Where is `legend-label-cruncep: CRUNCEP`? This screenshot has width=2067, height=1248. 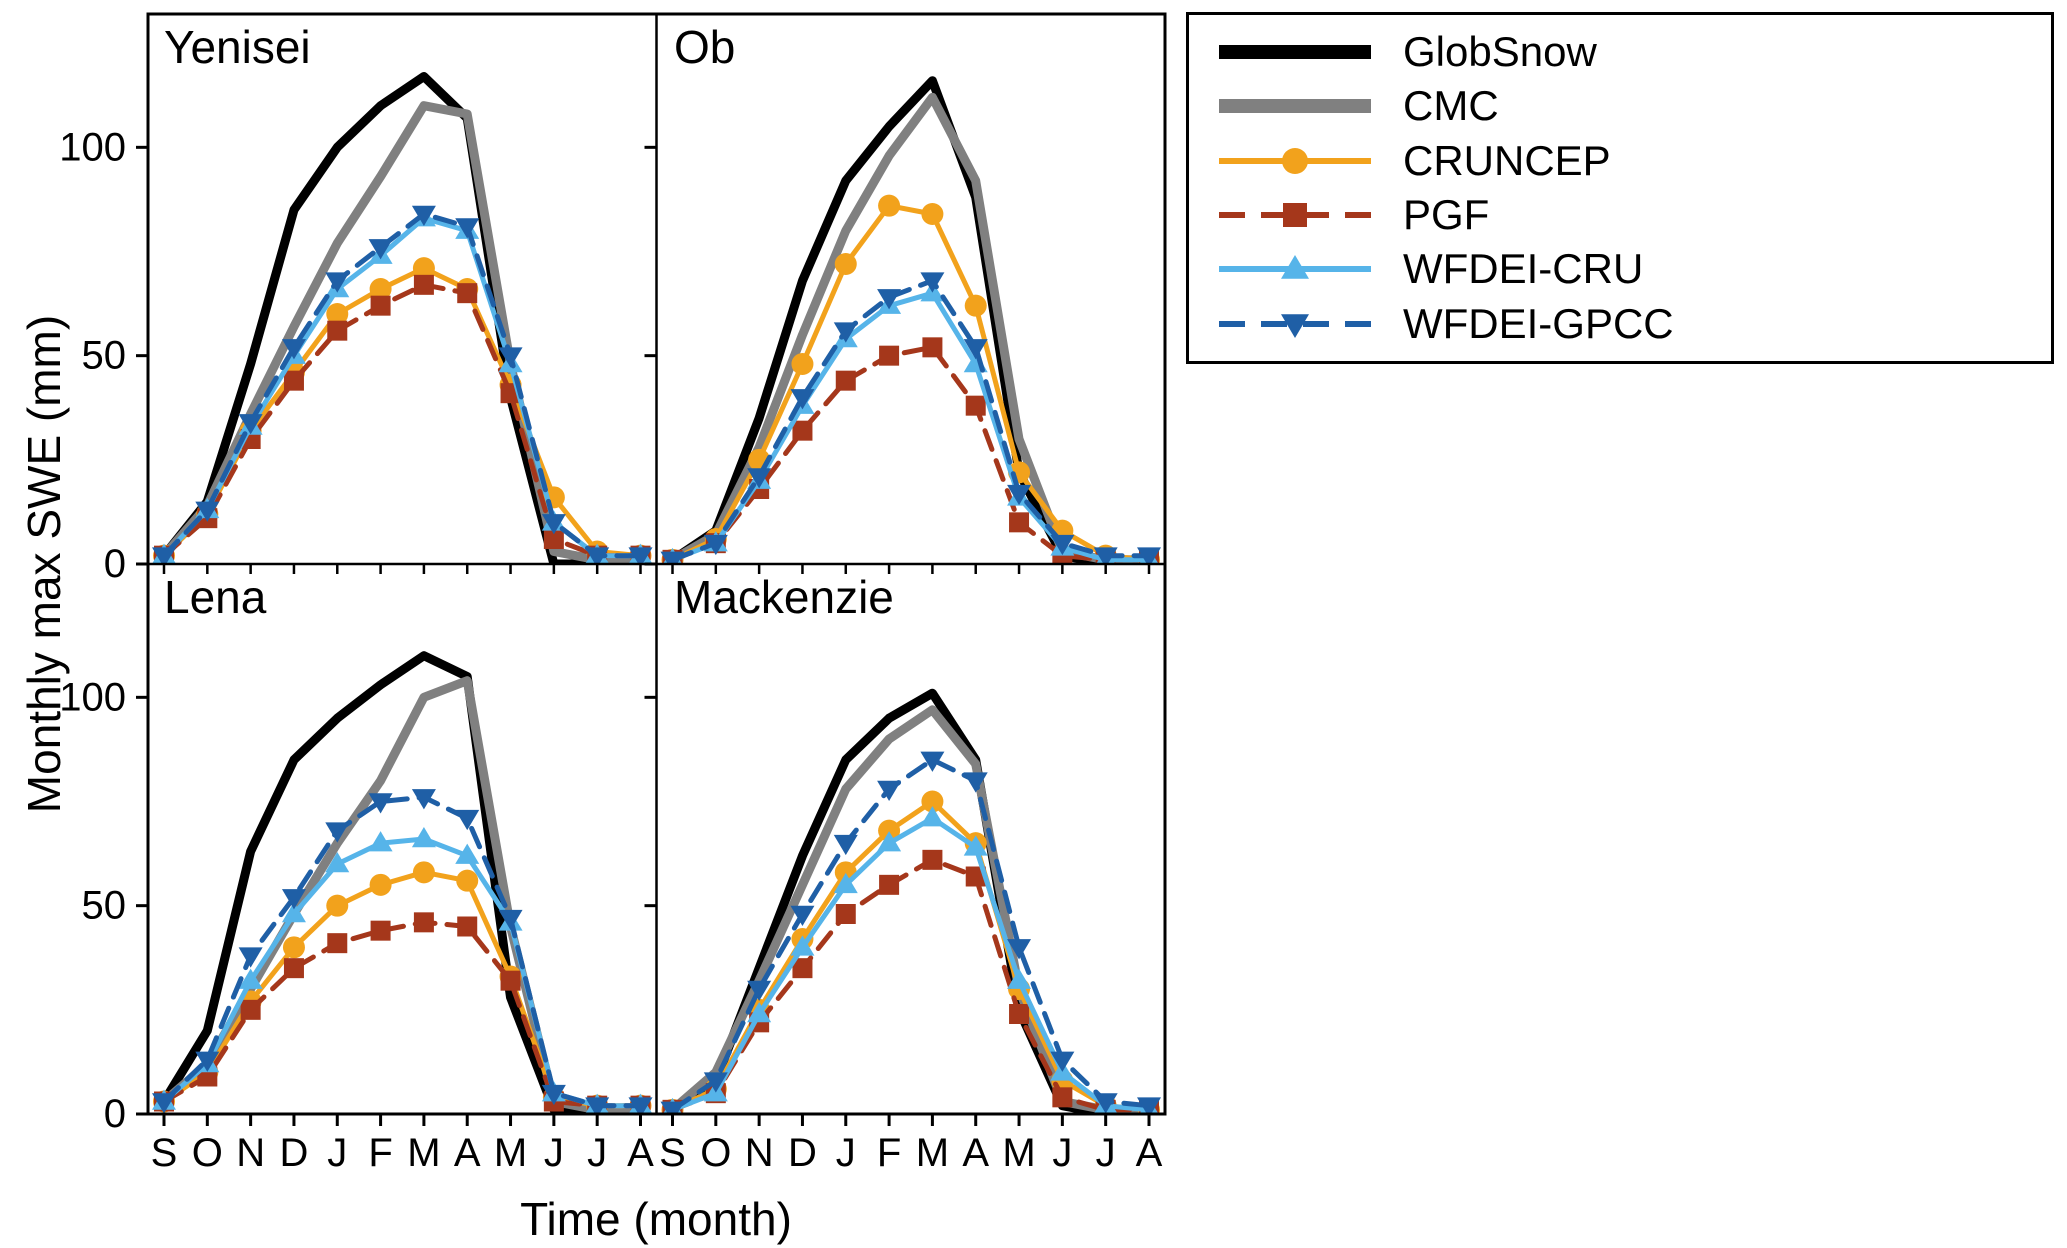
legend-label-cruncep: CRUNCEP is located at coordinates (1507, 160).